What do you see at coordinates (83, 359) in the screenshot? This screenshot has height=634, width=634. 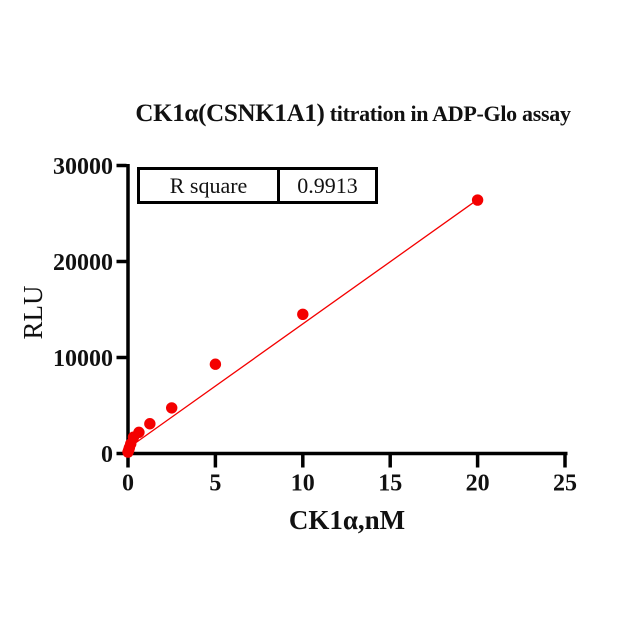 I see `y-tick-label: 10000` at bounding box center [83, 359].